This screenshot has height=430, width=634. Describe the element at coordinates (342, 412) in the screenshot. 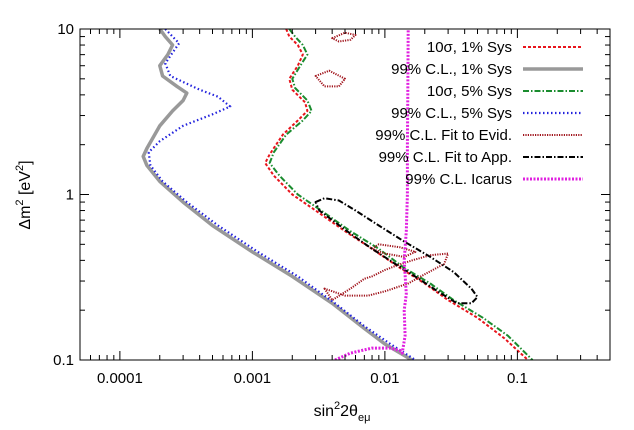

I see `x-axis-label: sin22θeμ` at that location.